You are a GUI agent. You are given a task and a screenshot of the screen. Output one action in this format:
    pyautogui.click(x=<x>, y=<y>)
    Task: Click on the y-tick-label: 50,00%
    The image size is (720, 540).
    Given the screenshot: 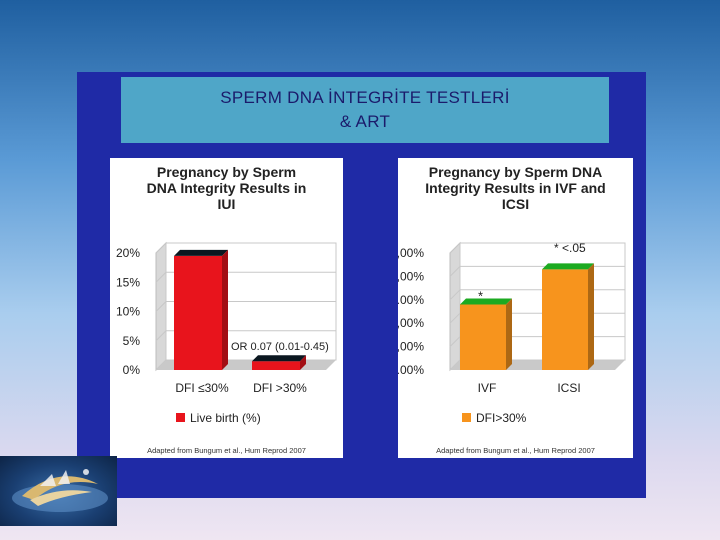 What is the action you would take?
    pyautogui.click(x=411, y=253)
    